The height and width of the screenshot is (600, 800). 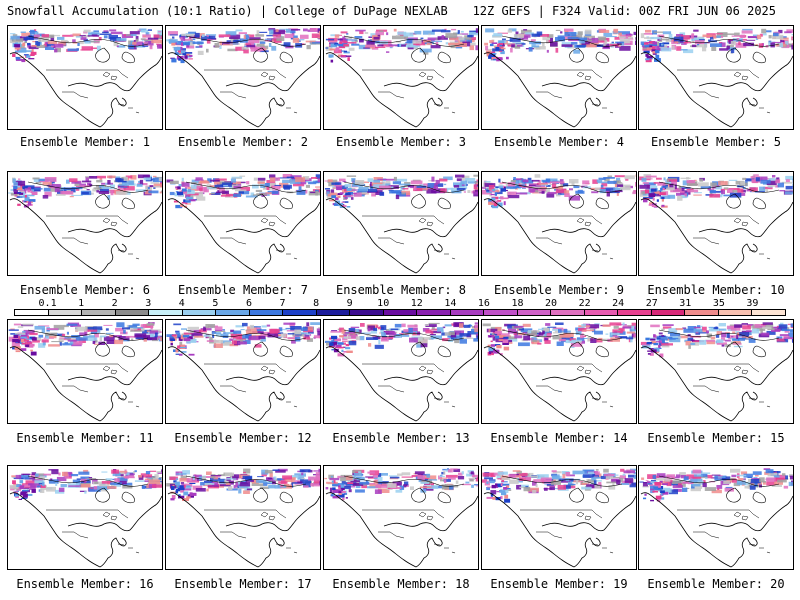 What do you see at coordinates (559, 438) in the screenshot?
I see `ensemble-member-label: Ensemble Member: 14` at bounding box center [559, 438].